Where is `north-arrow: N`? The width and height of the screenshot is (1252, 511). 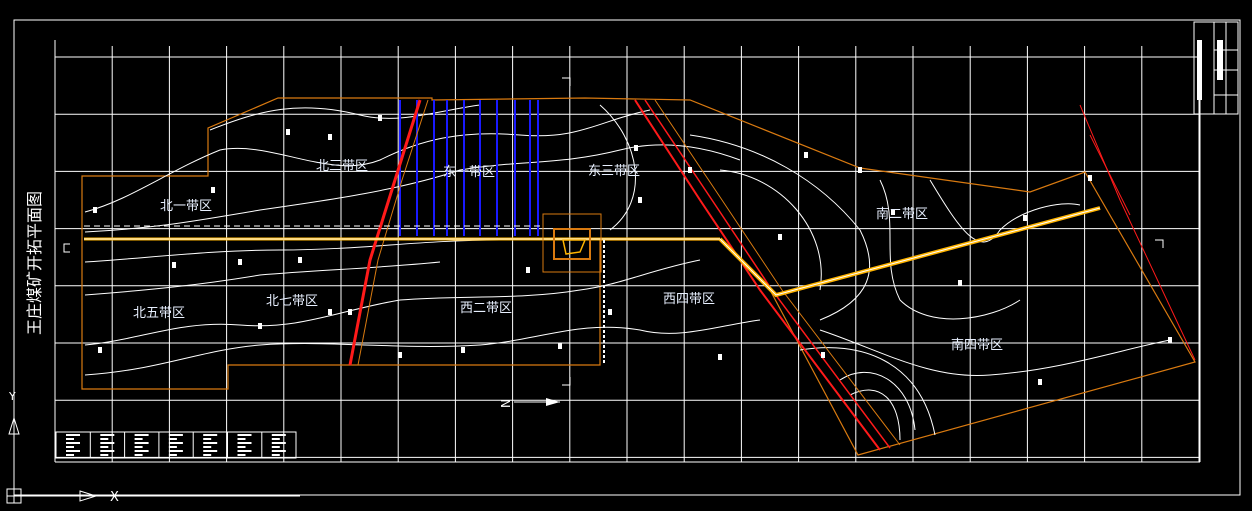 north-arrow: N is located at coordinates (529, 403).